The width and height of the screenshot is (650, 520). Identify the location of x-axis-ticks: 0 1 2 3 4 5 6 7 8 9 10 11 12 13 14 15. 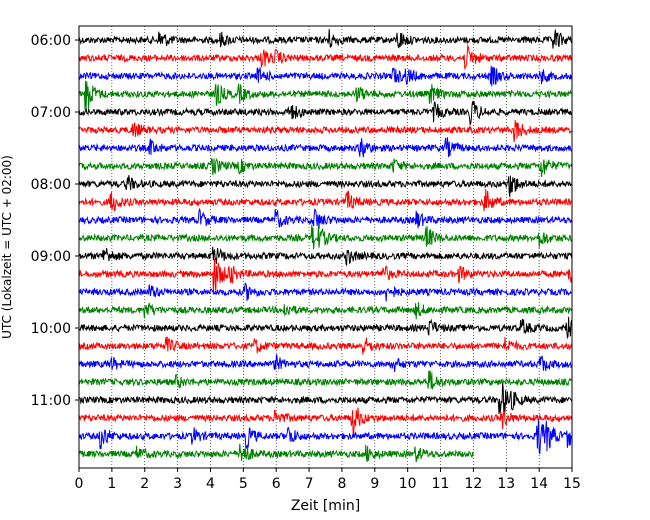
(328, 480).